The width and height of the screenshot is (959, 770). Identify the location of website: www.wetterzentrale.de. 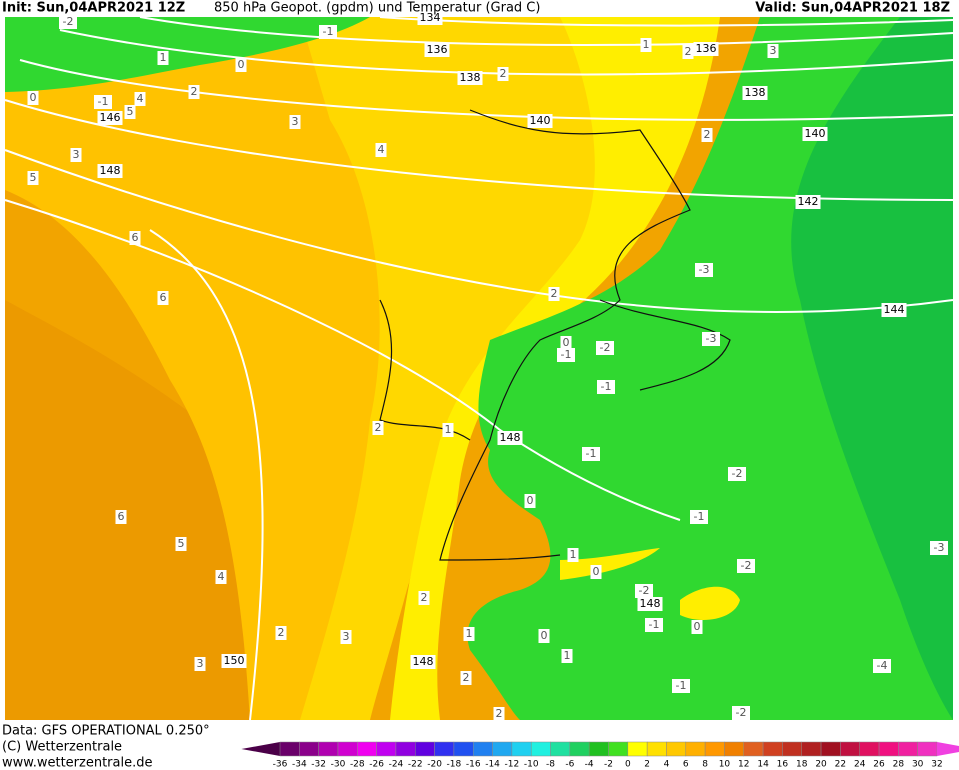
(77, 763).